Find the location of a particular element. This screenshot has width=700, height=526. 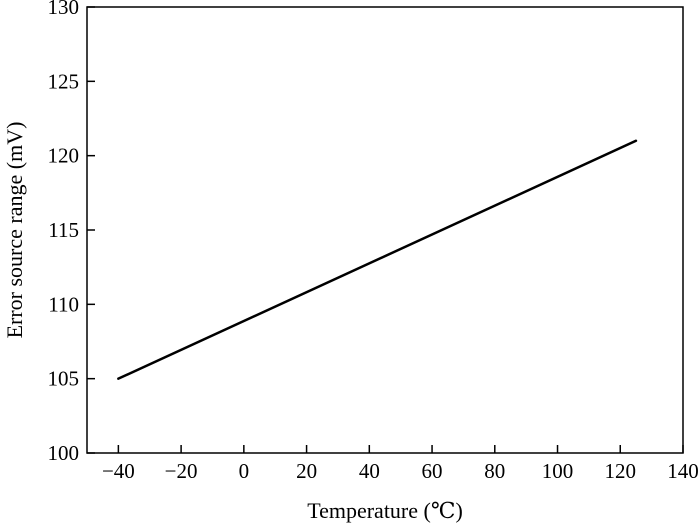

x-tick-label: −40 is located at coordinates (118, 471).